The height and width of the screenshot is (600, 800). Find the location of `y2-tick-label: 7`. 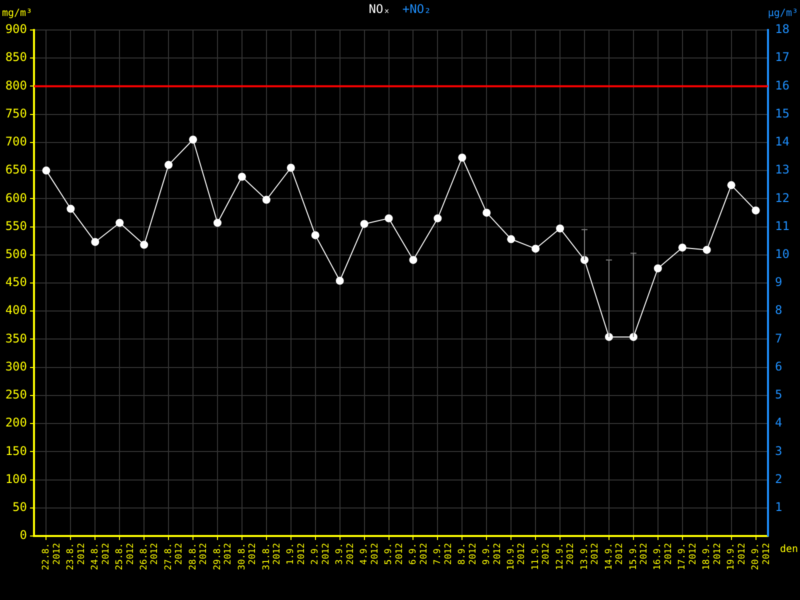

y2-tick-label: 7 is located at coordinates (778, 338).